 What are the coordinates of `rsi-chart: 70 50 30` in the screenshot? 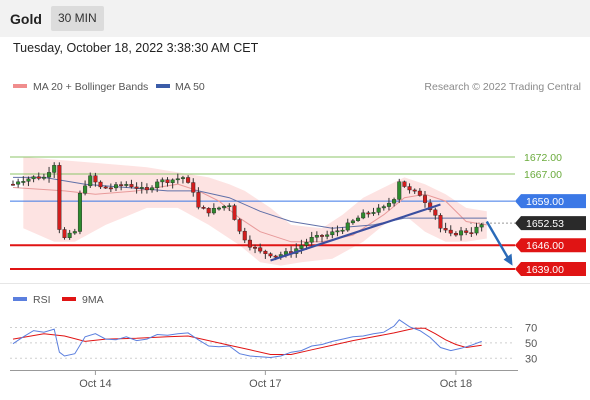 It's located at (273, 342).